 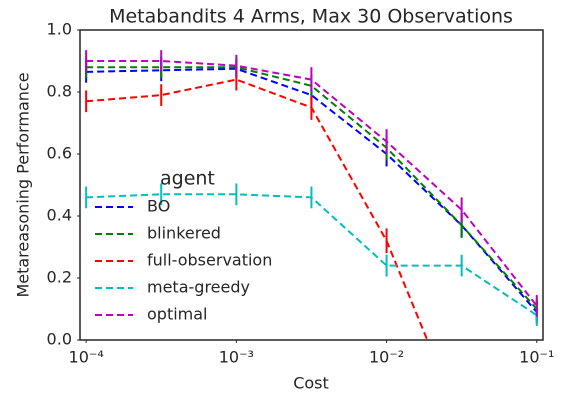 I want to click on legend-title: agent, so click(x=187, y=179).